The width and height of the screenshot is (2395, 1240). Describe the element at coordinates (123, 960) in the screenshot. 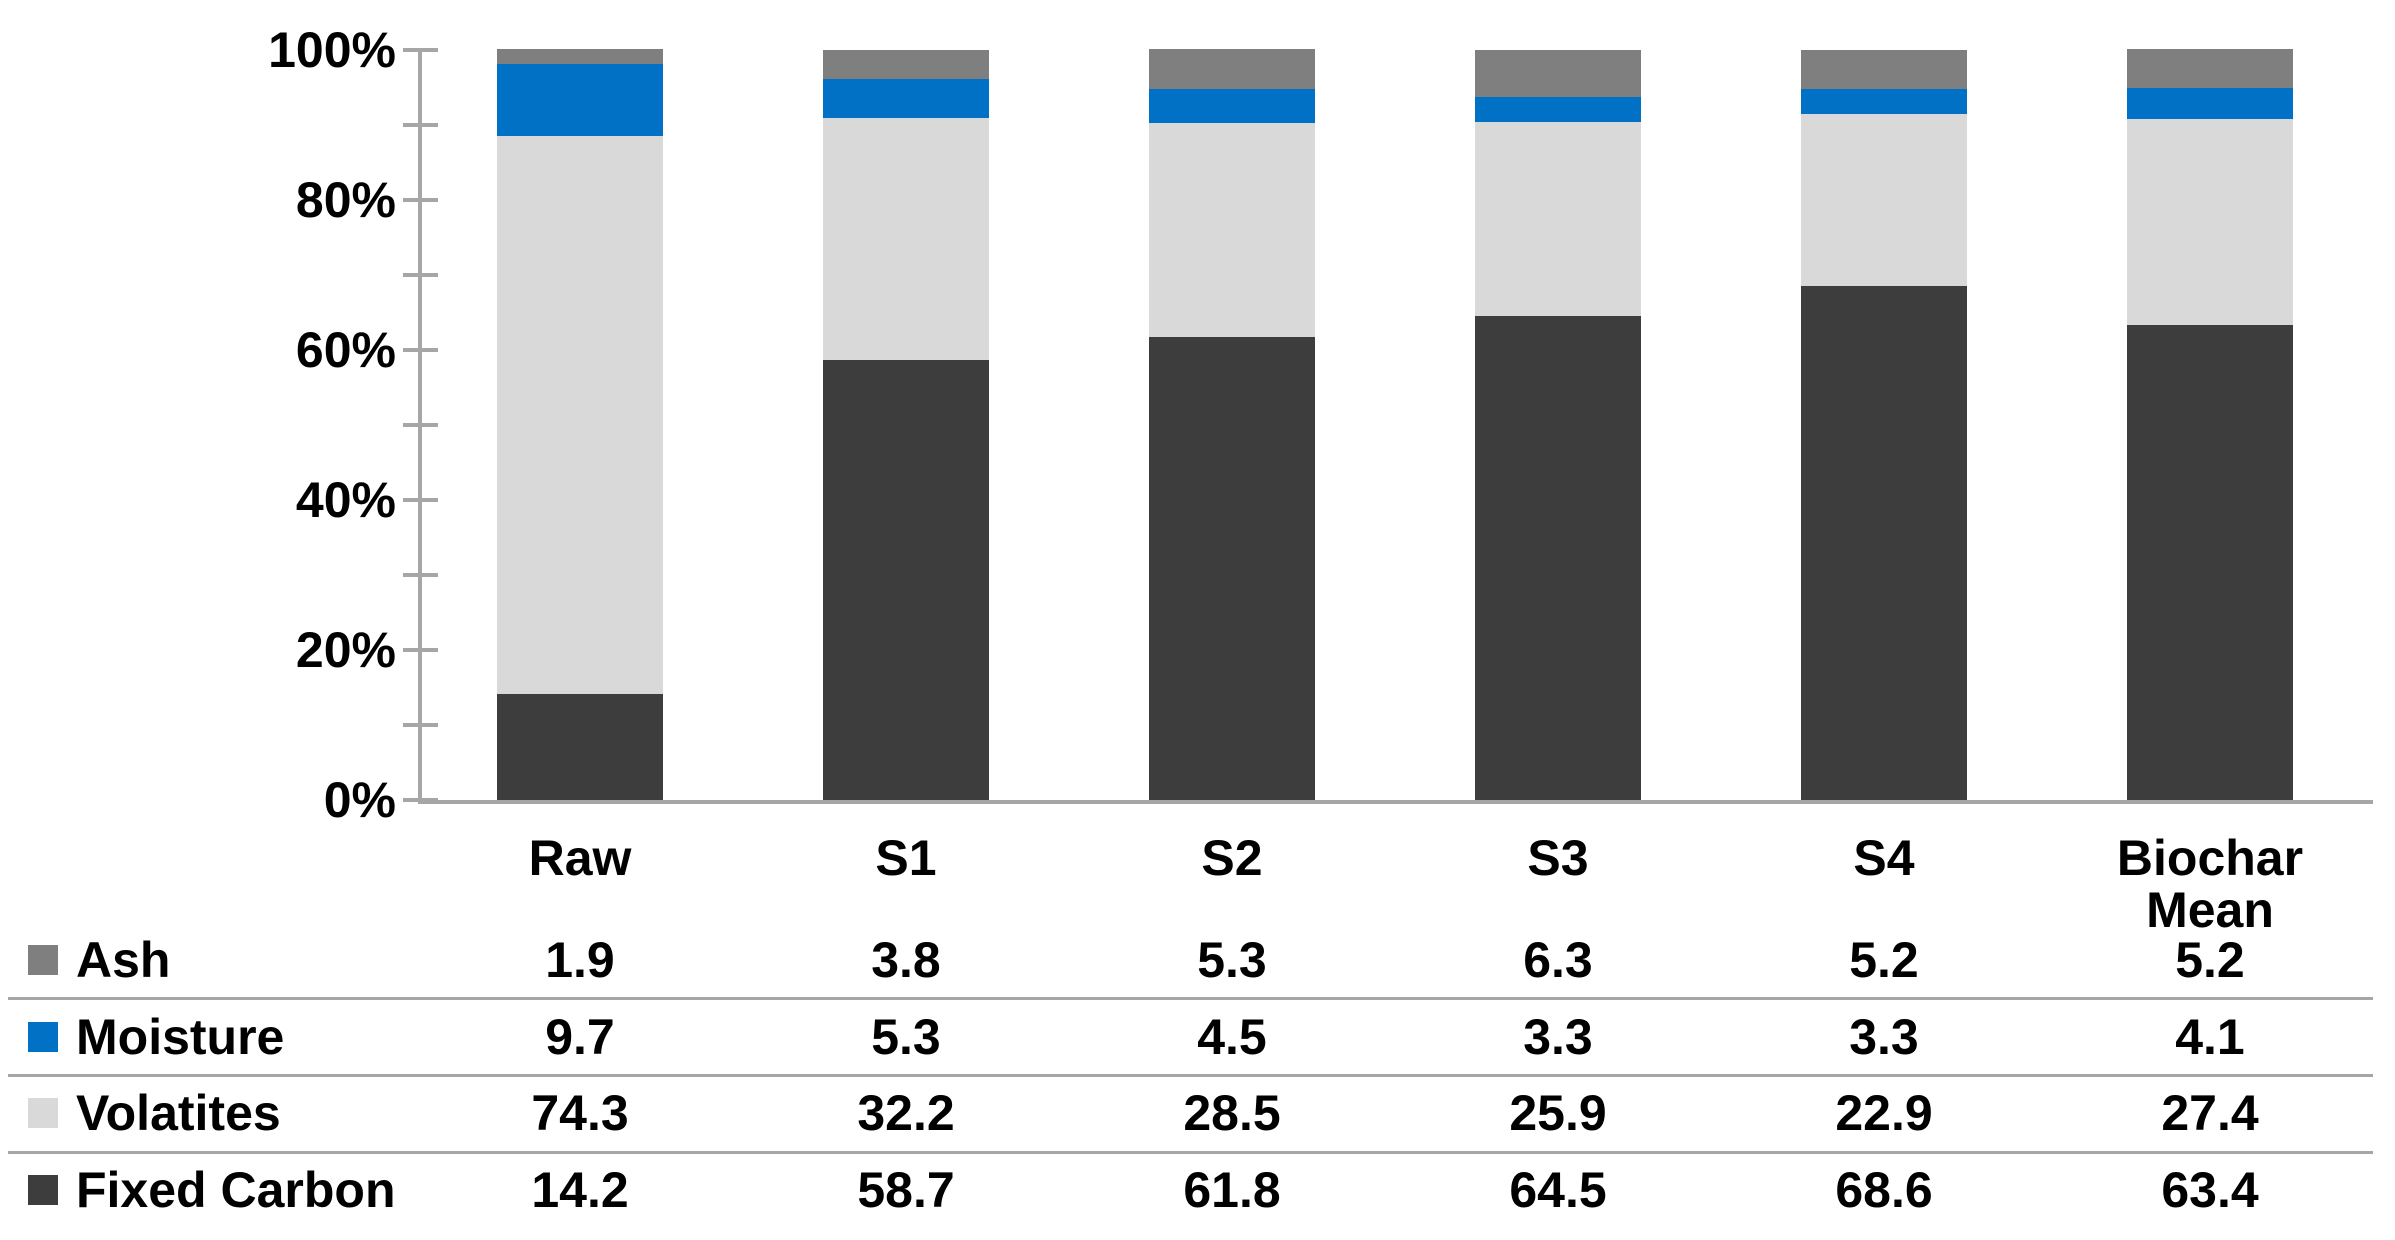

I see `legend-label-ash: Ash` at that location.